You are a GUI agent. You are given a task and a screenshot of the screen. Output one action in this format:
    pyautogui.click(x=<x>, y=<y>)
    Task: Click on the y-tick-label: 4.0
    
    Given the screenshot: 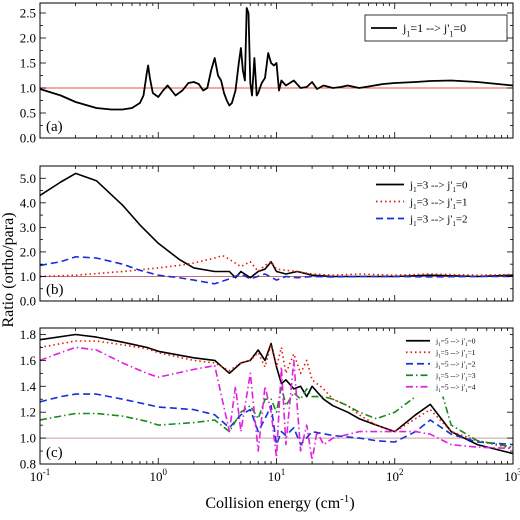 What is the action you would take?
    pyautogui.click(x=28, y=202)
    